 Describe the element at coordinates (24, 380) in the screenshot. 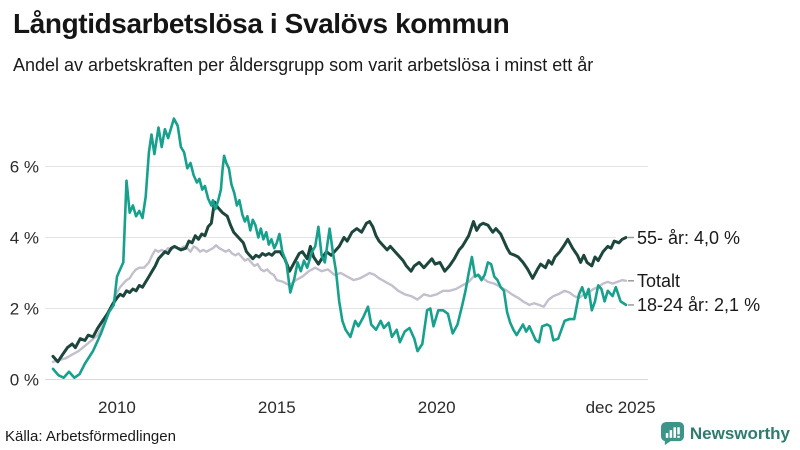

I see `y-tick-label-0: 0 %` at that location.